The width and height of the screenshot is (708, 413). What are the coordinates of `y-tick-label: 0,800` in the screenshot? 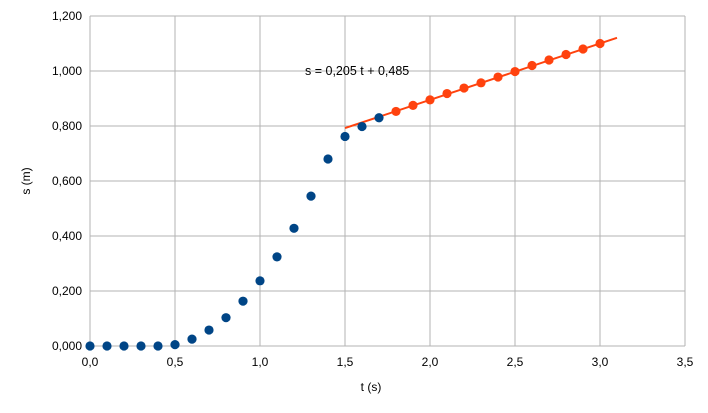 It's located at (67, 126).